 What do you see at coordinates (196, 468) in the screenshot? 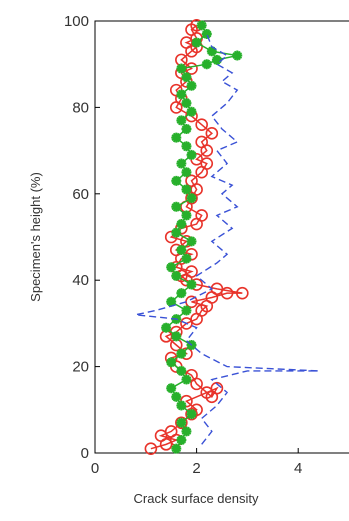
I see `x-tick-label: 2` at bounding box center [196, 468].